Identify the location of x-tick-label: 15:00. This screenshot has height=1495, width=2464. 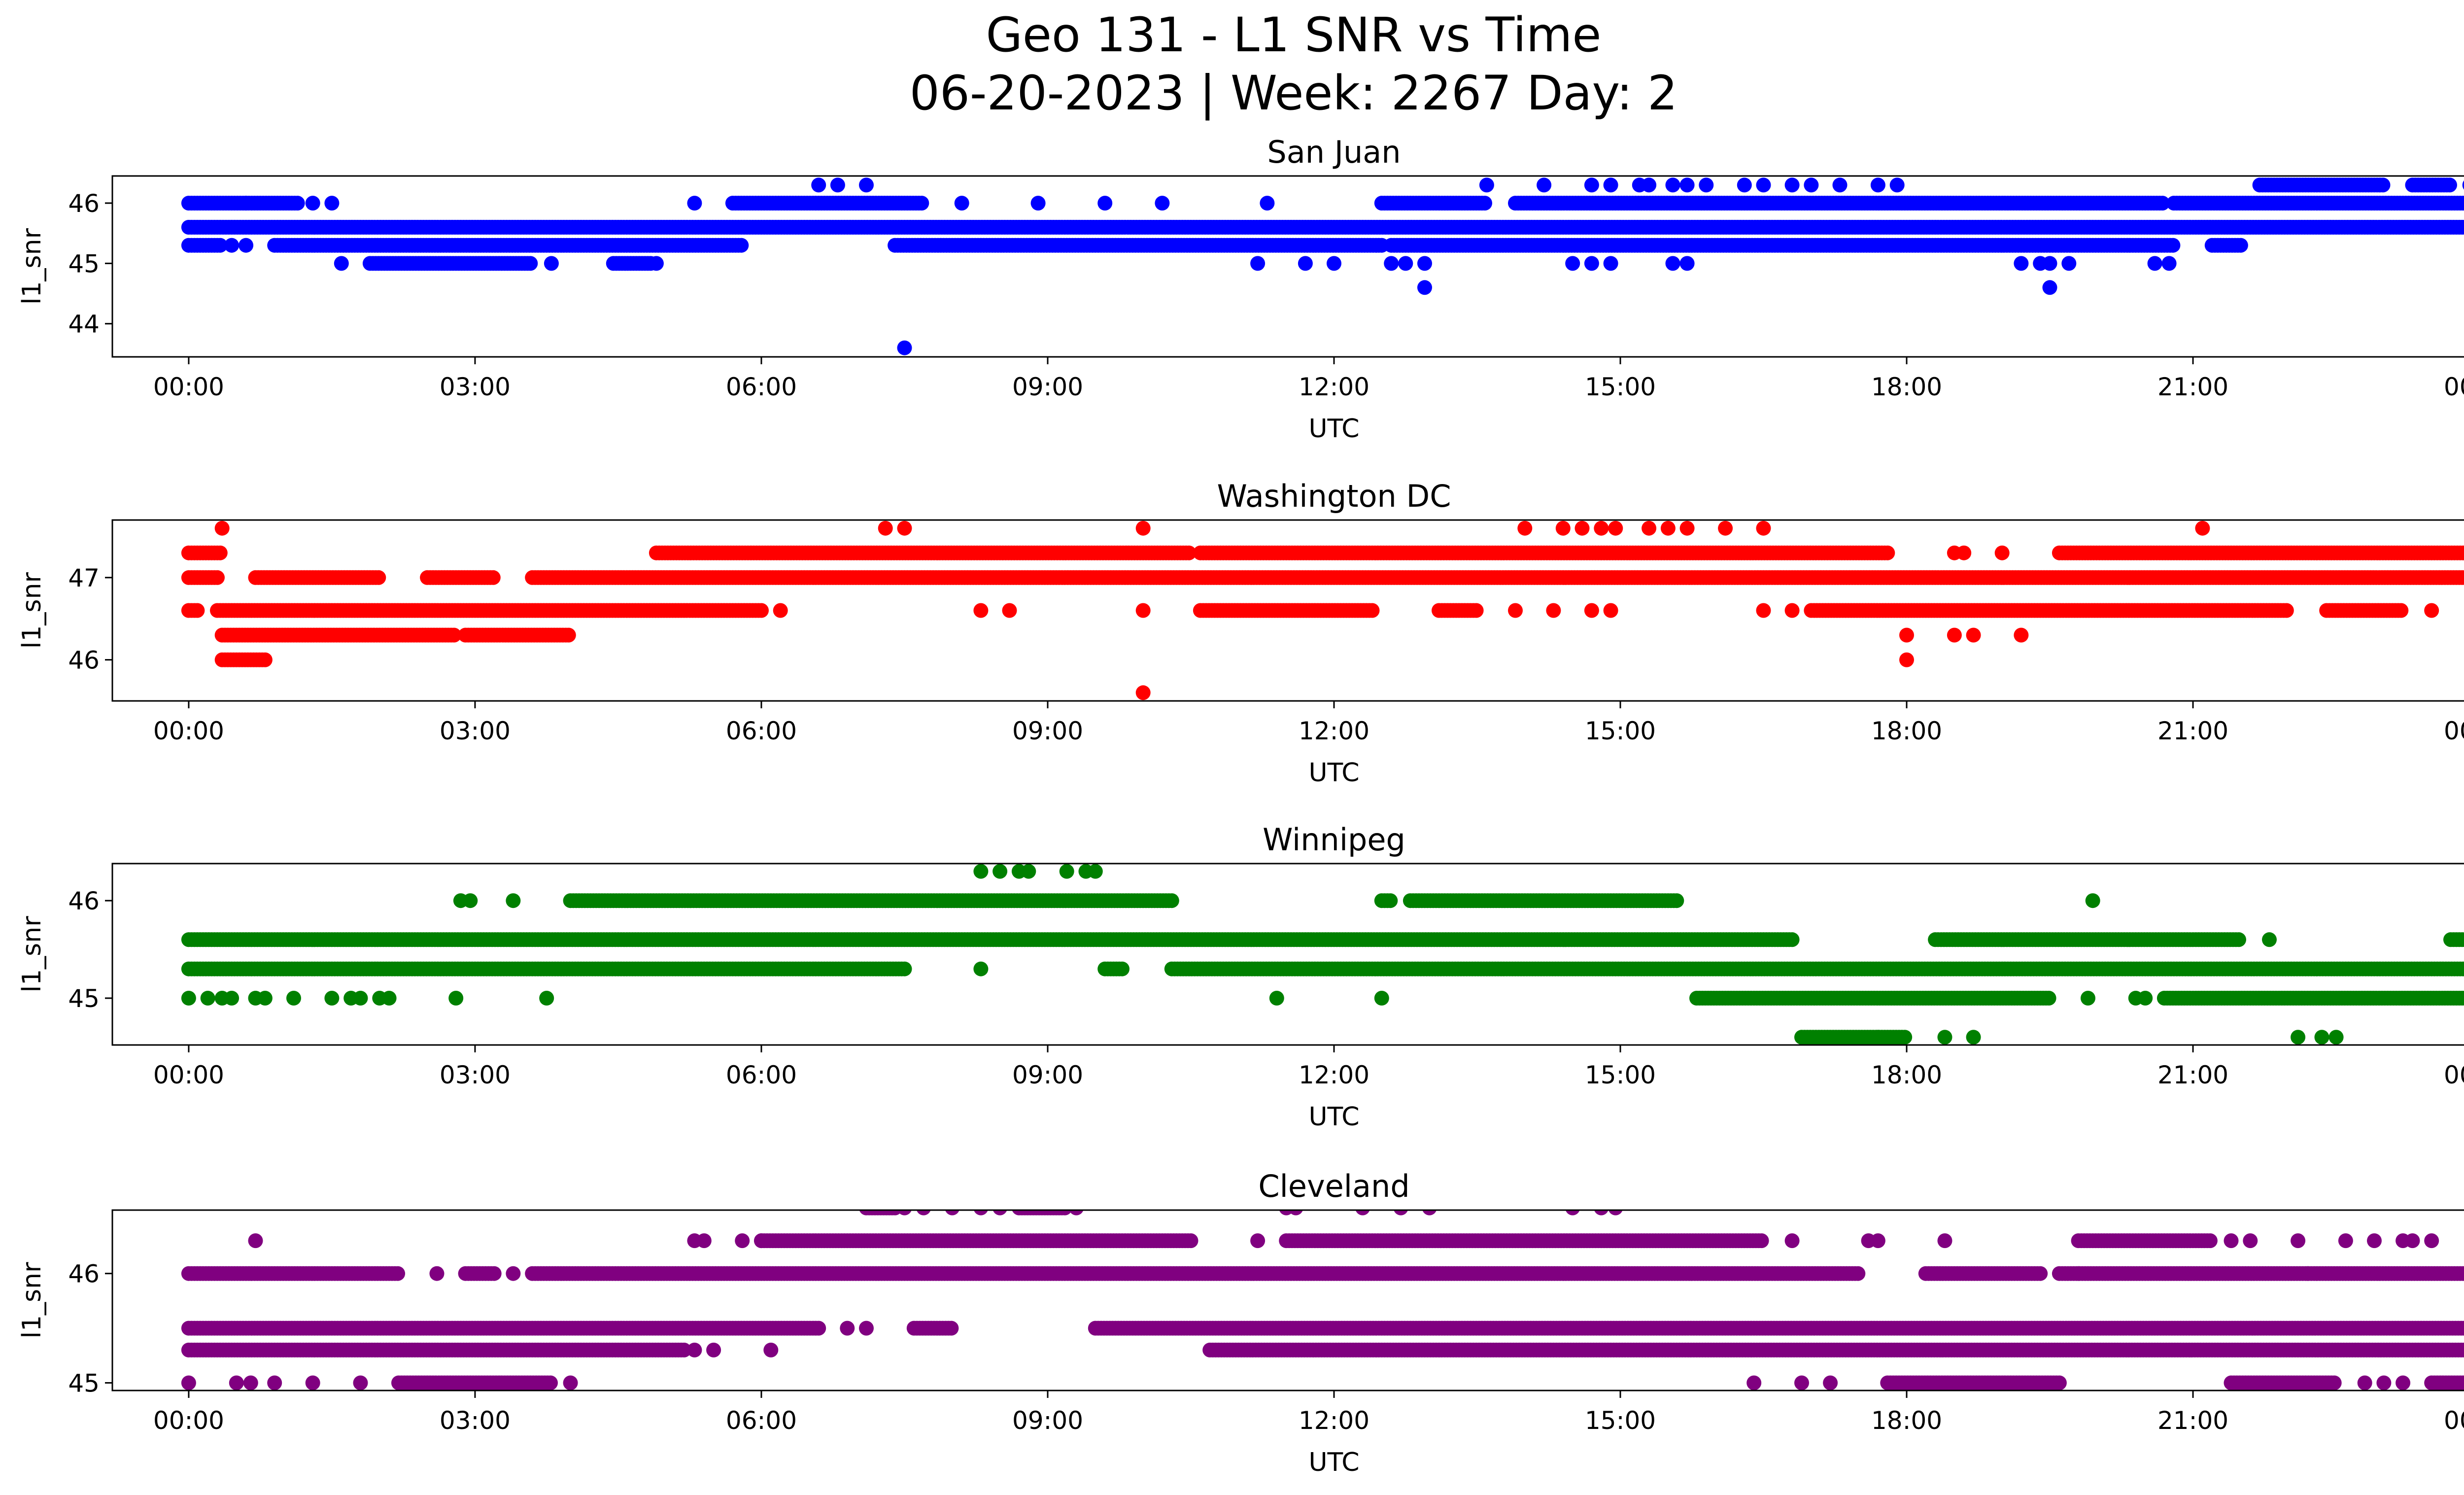
(1620, 731).